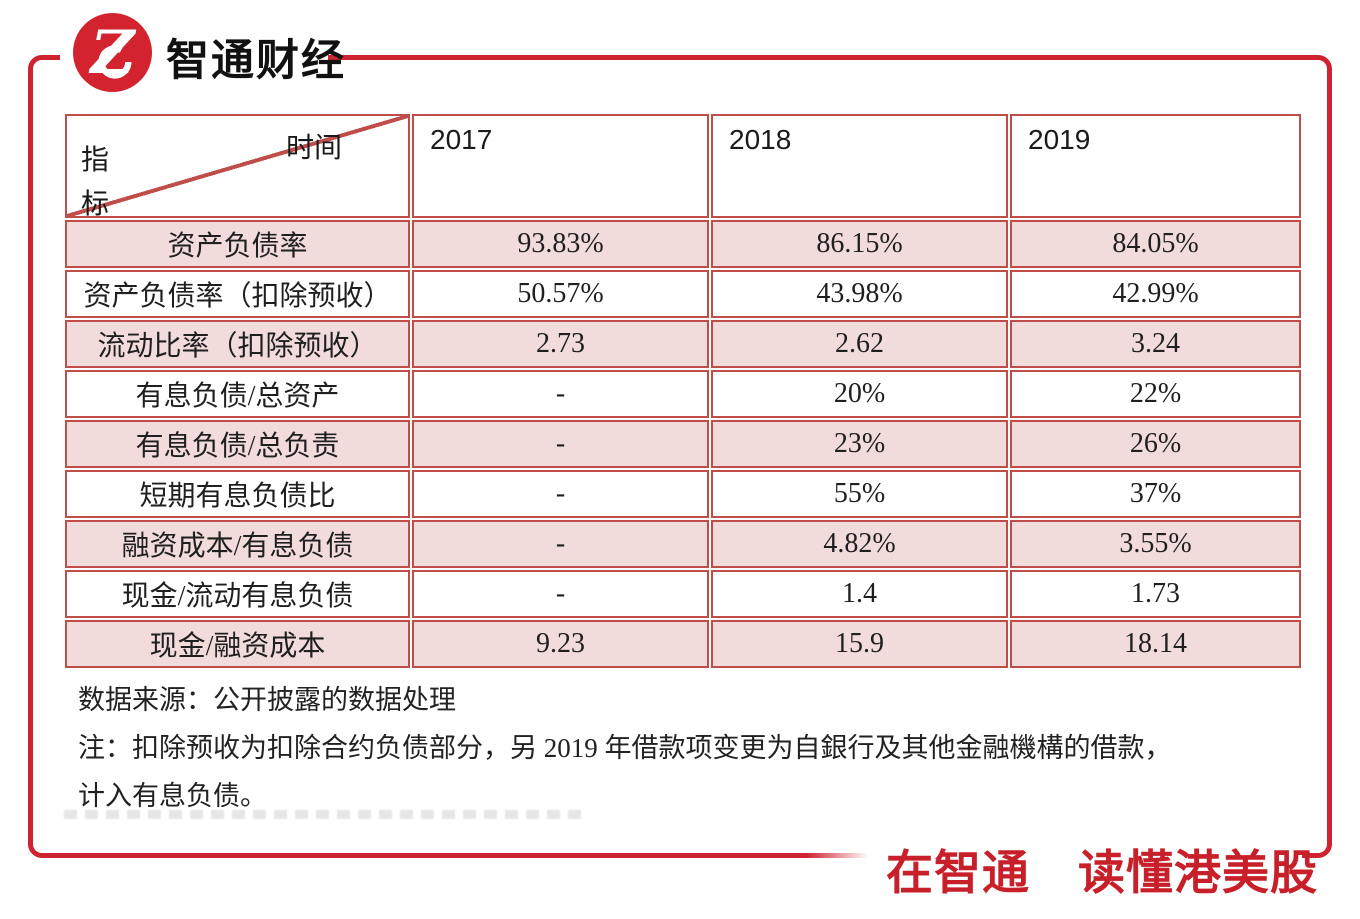 This screenshot has height=919, width=1360. What do you see at coordinates (1155, 394) in the screenshot?
I see `cell-value: 22%` at bounding box center [1155, 394].